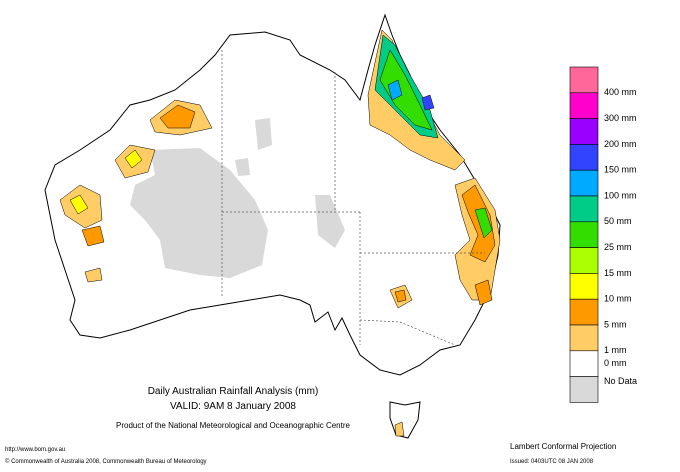 The width and height of the screenshot is (680, 472). Describe the element at coordinates (615, 324) in the screenshot. I see `legend-label: 5 mm` at that location.